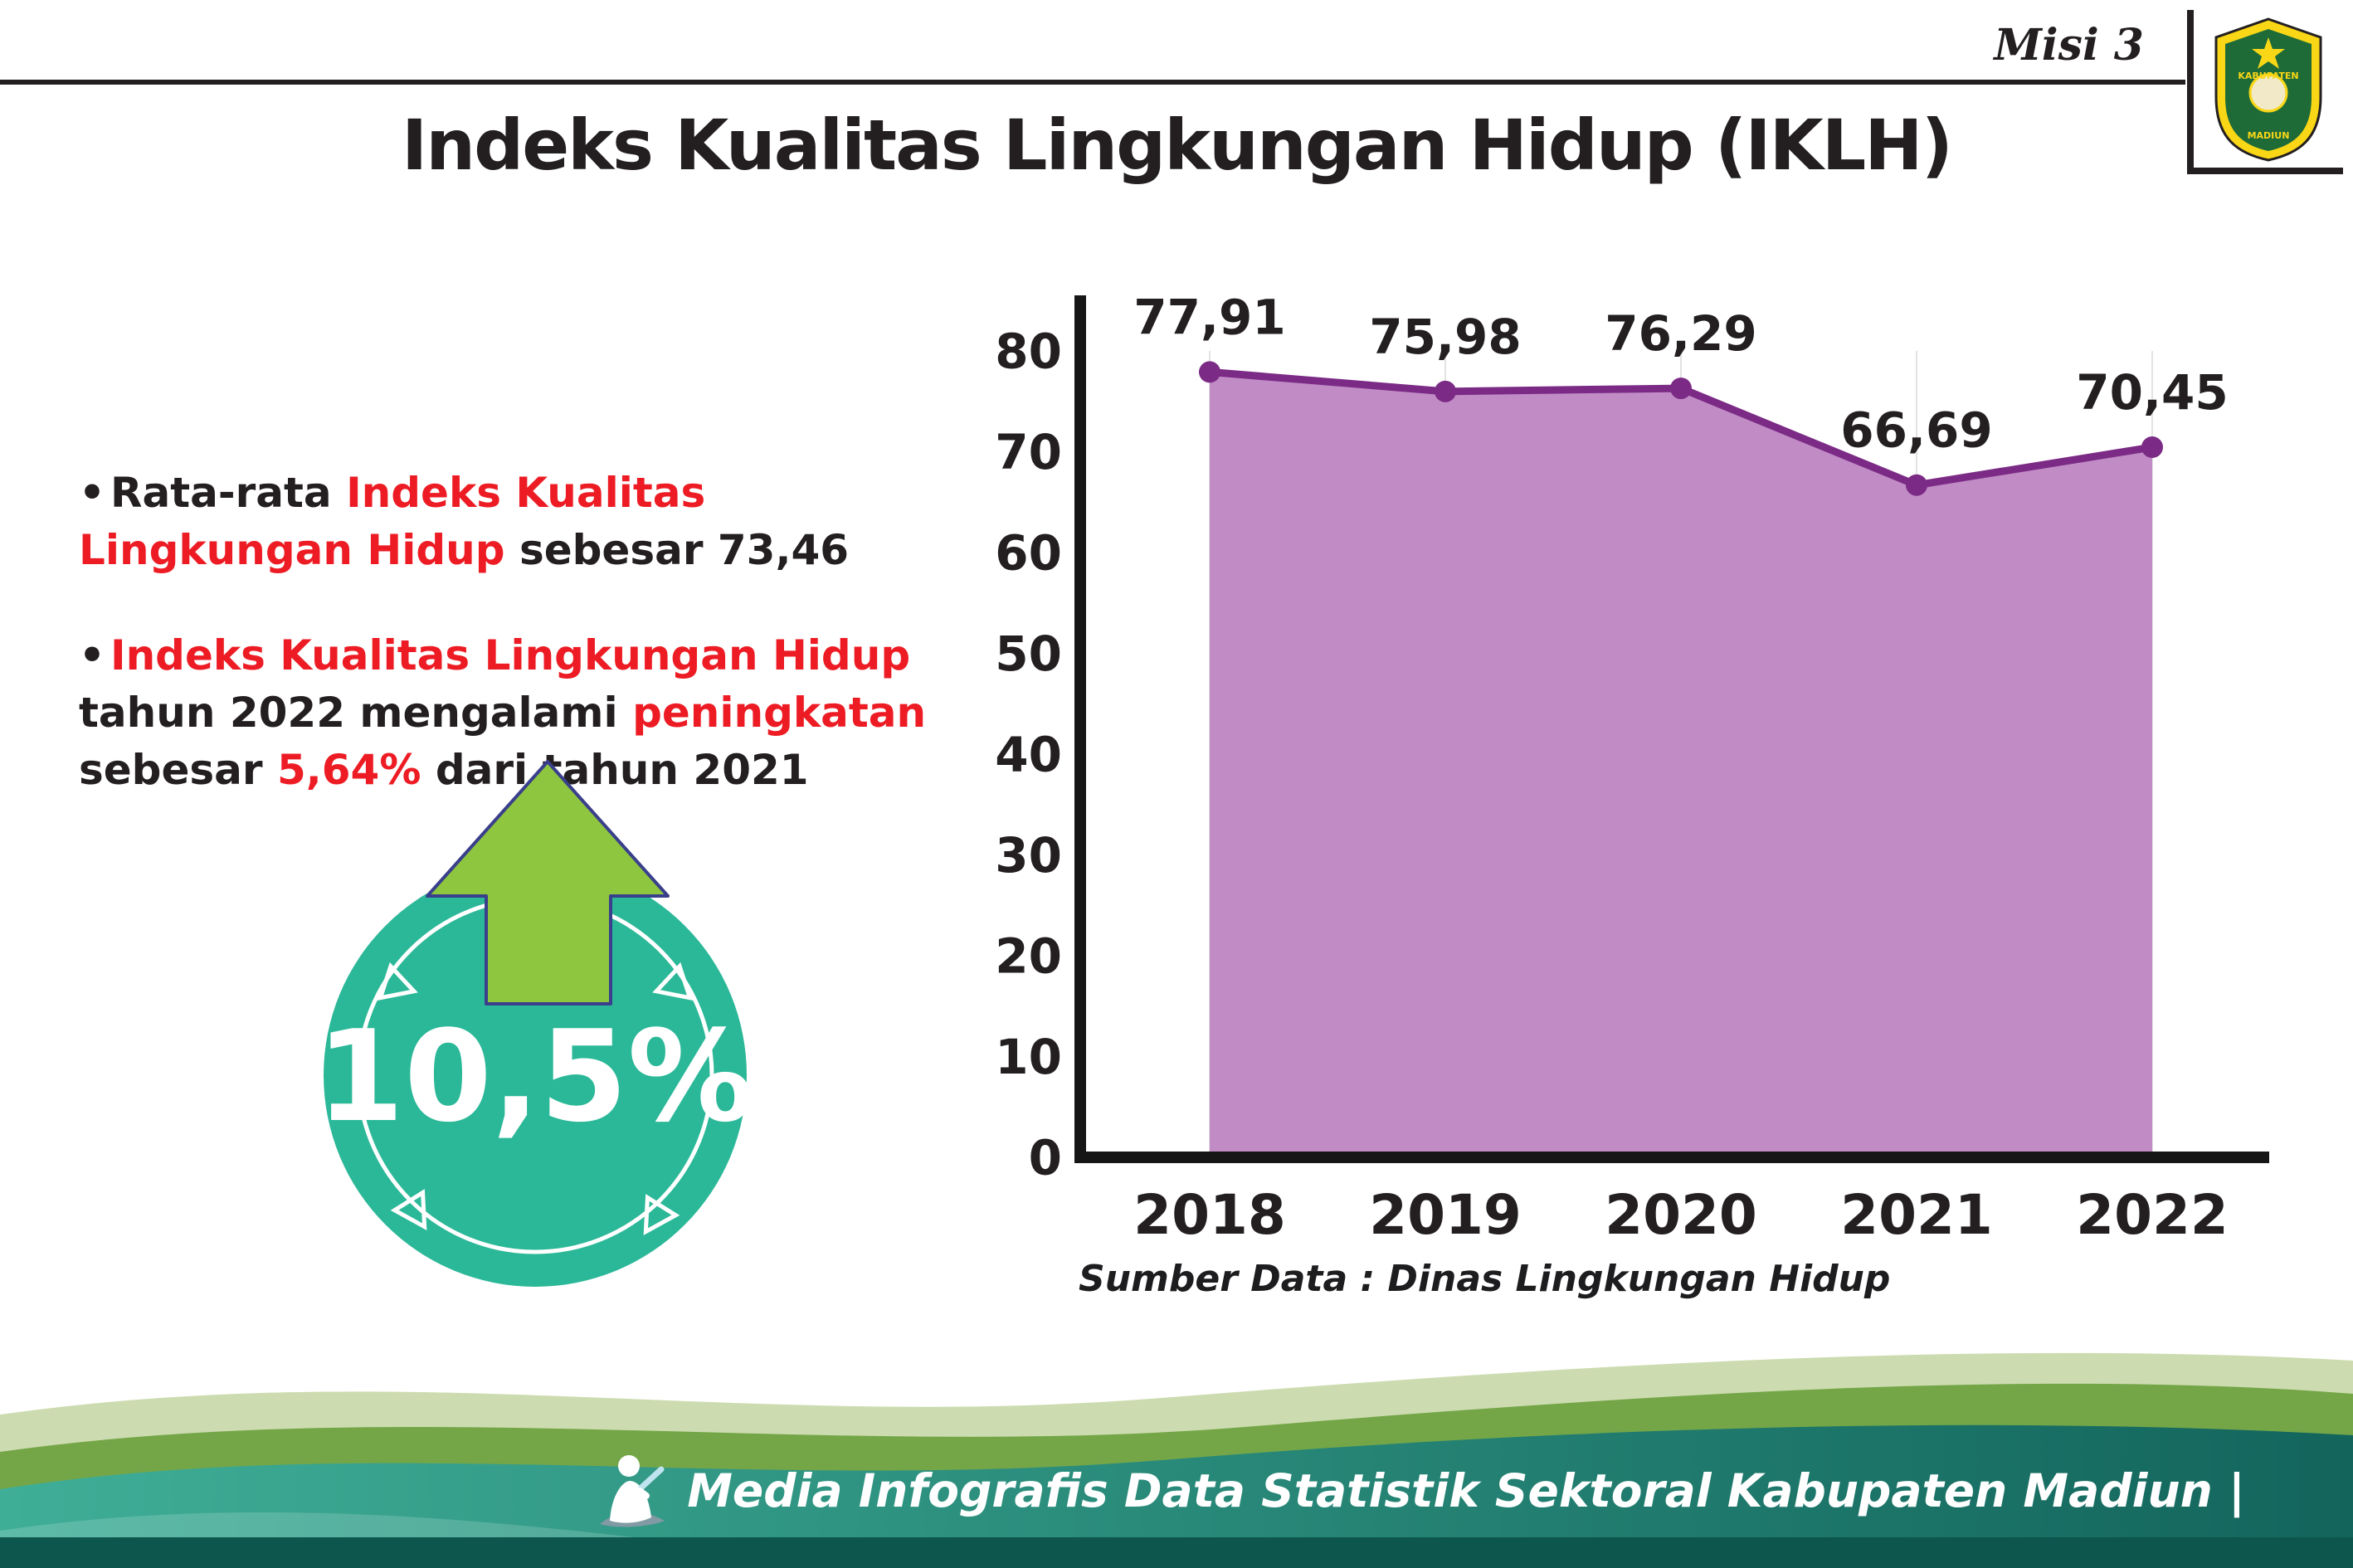 Image resolution: width=2353 pixels, height=1568 pixels. I want to click on x-tick-label: 2021, so click(1916, 1215).